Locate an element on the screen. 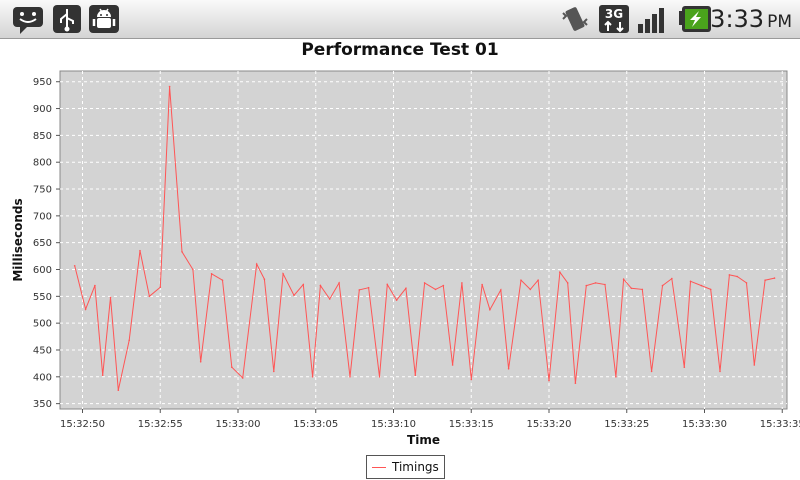 Image resolution: width=800 pixels, height=480 pixels. clock-time: 3:33 is located at coordinates (737, 19).